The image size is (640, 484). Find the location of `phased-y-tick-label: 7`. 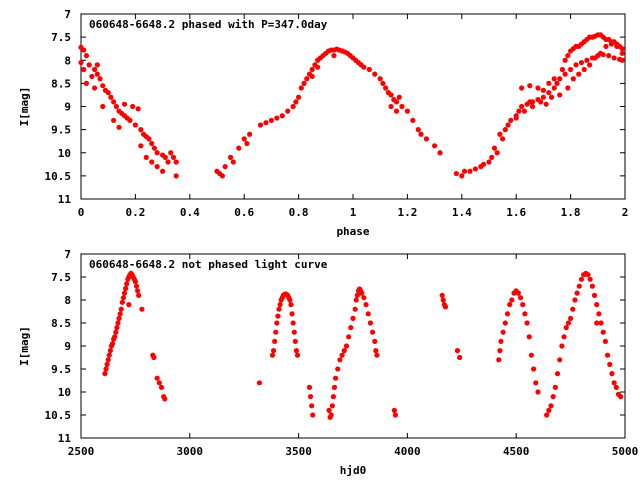

phased-y-tick-label: 7 is located at coordinates (67, 14).